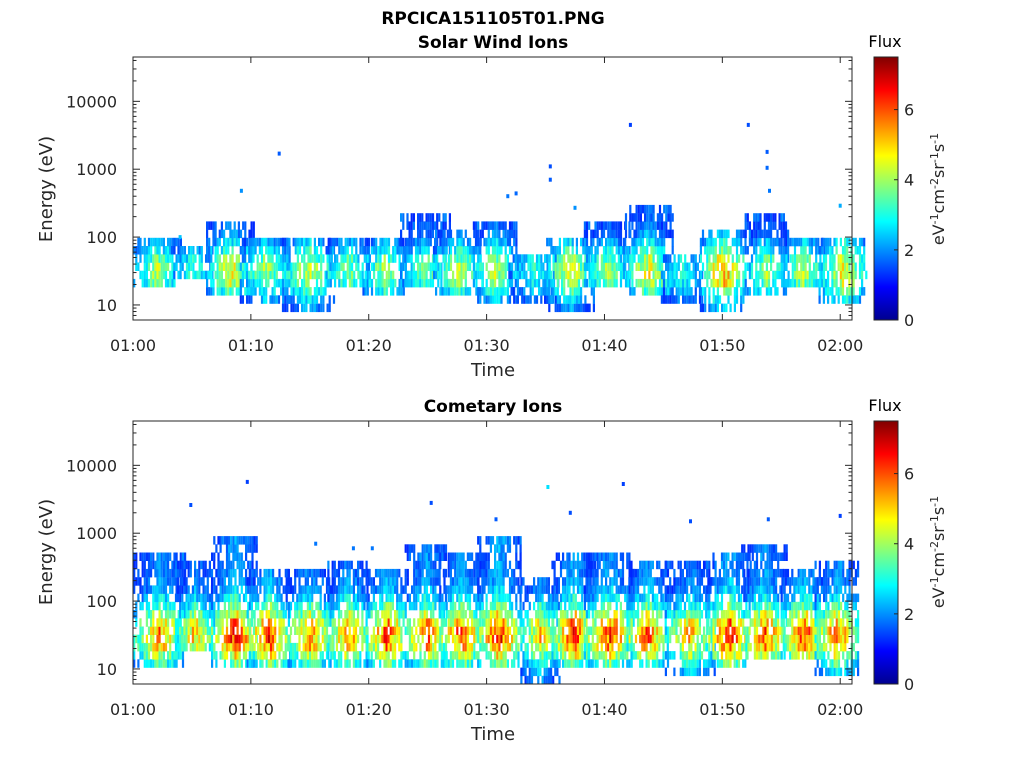 This screenshot has width=1024, height=768. I want to click on x-tick-label: 01:10, so click(251, 345).